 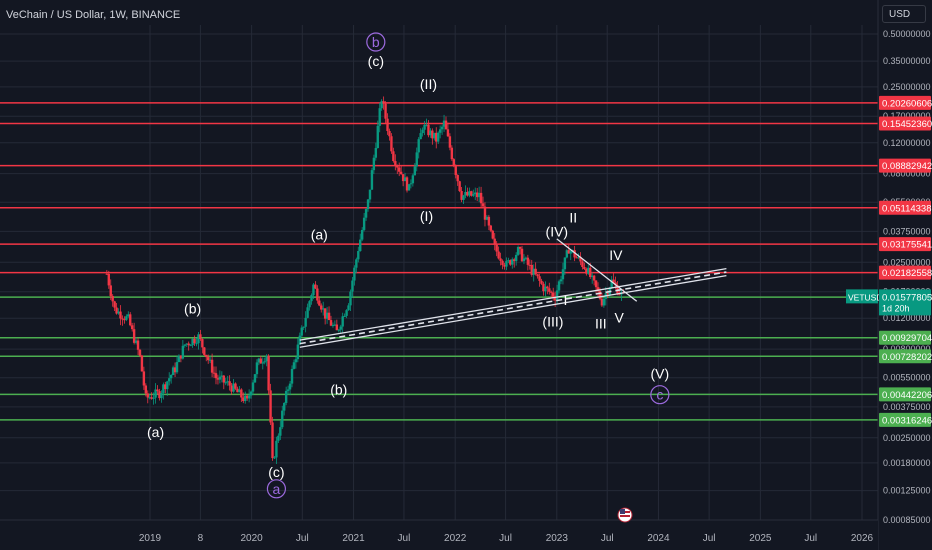 I want to click on wave-label: (II), so click(x=428, y=84).